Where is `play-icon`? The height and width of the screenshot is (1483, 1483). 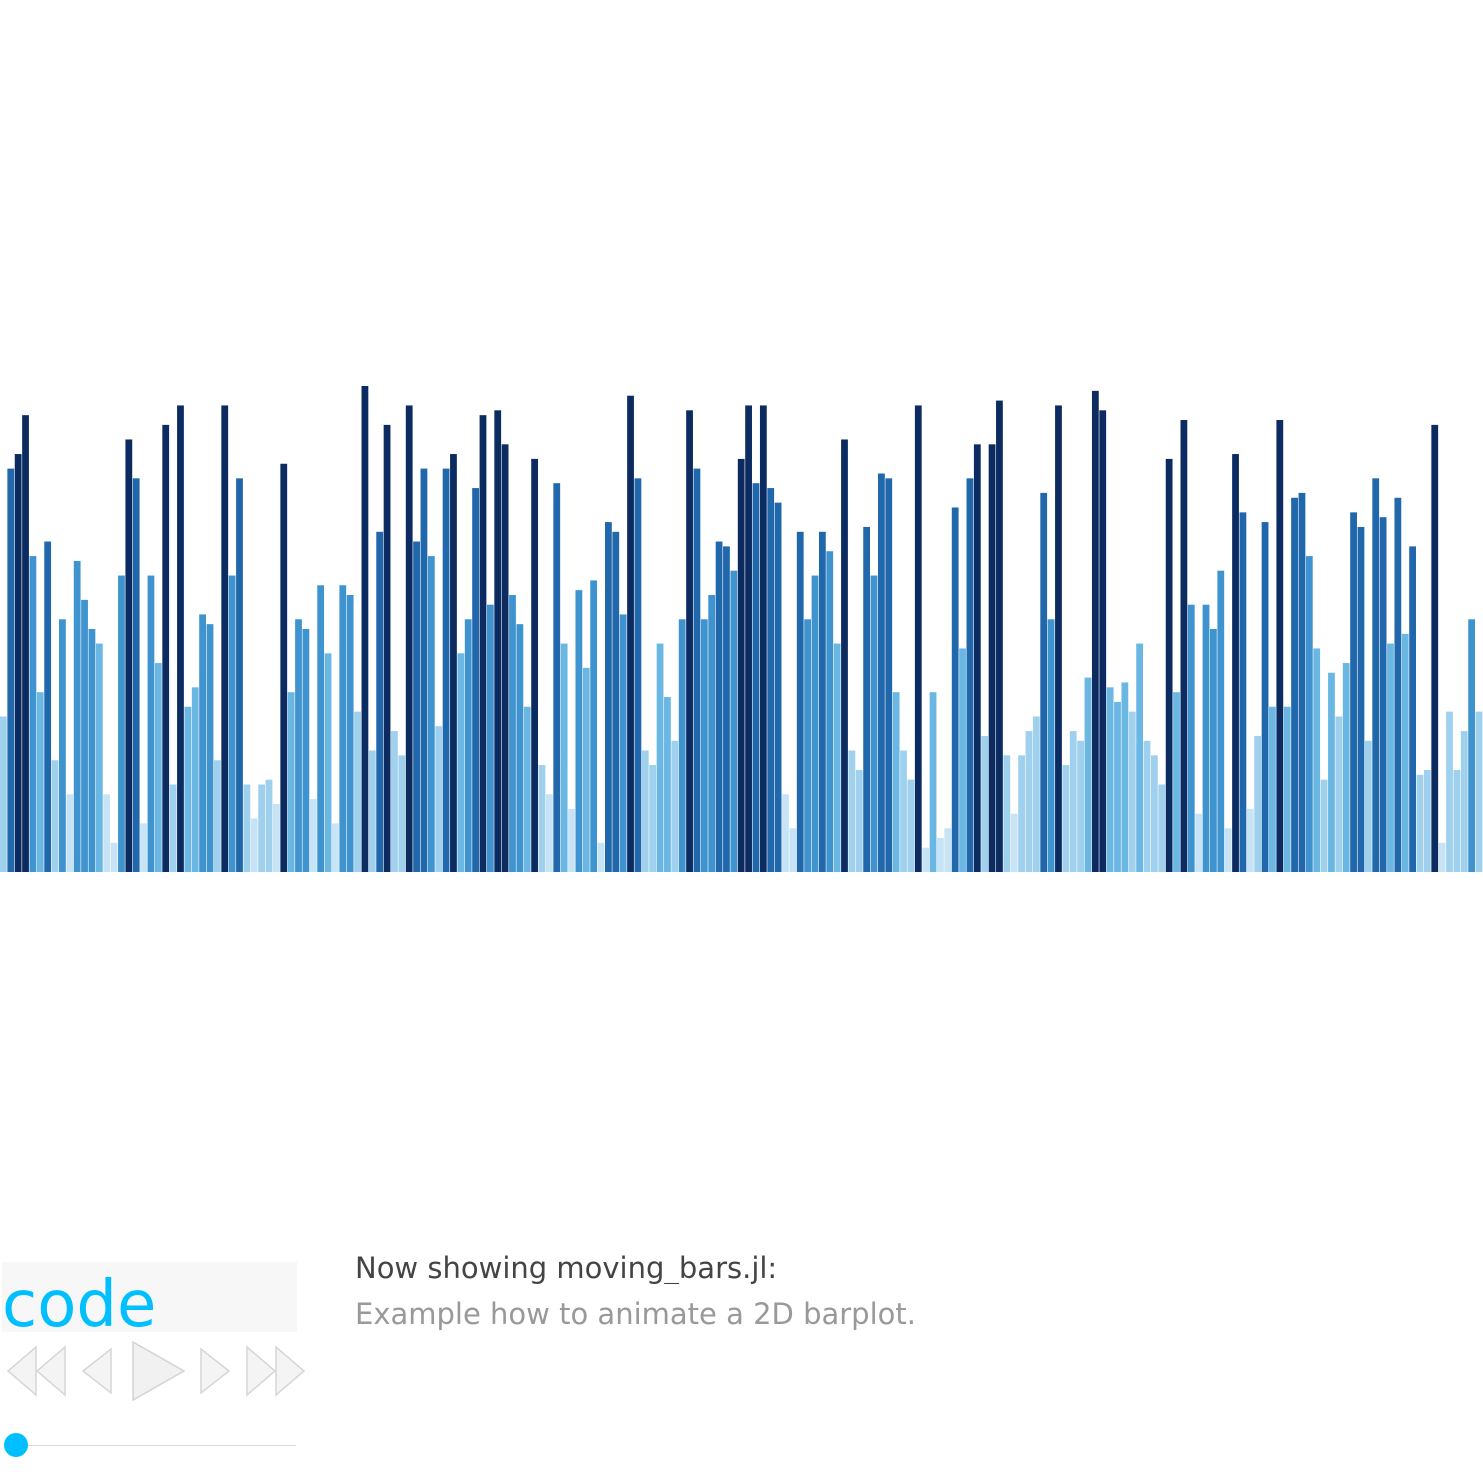
play-icon is located at coordinates (158, 1371).